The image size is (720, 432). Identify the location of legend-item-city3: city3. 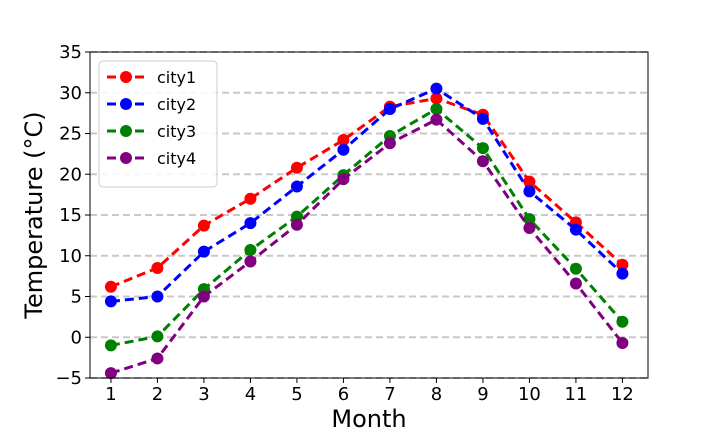
(151, 131).